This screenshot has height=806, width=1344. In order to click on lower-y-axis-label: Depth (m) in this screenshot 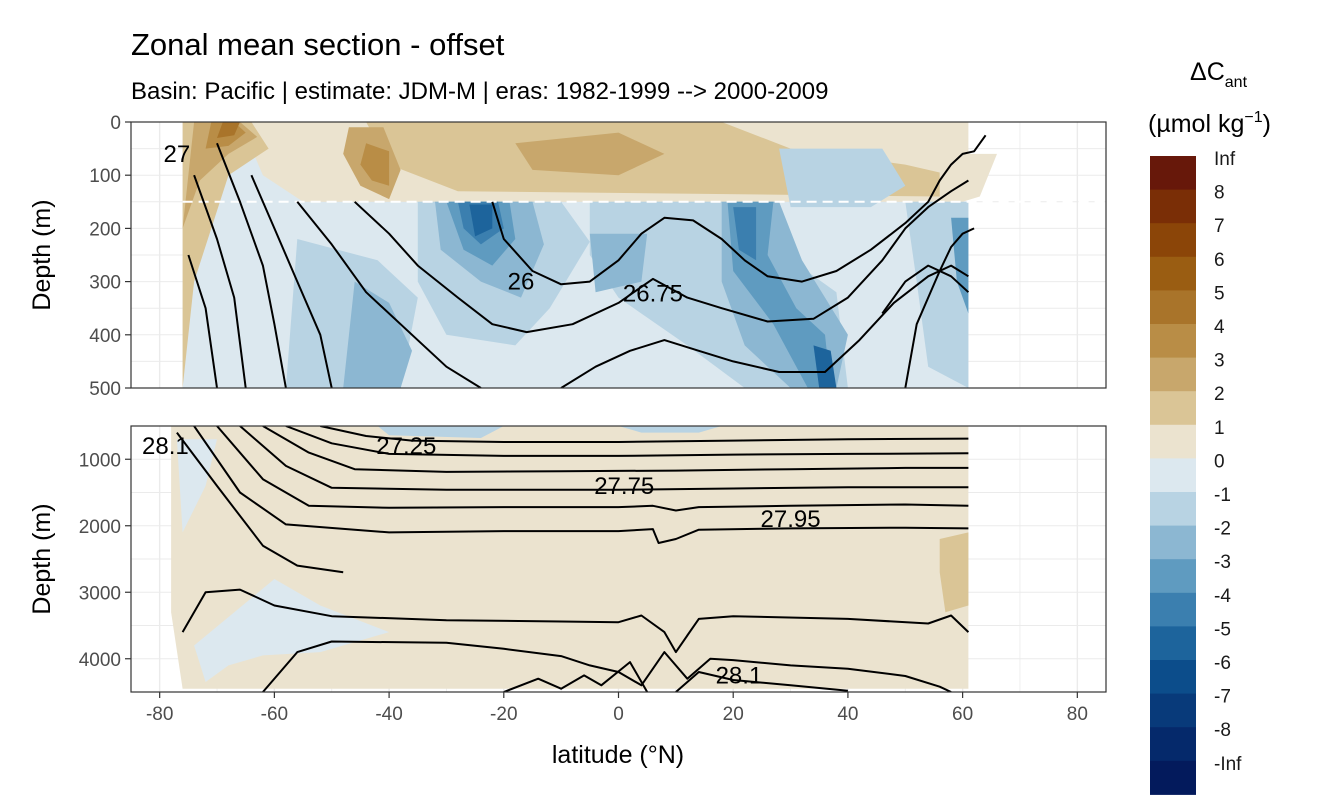, I will do `click(42, 558)`.